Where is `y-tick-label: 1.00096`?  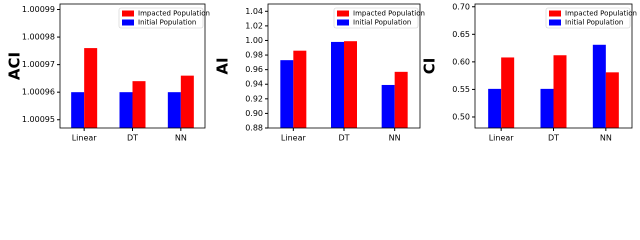
y-tick-label: 1.00096 is located at coordinates (38, 92).